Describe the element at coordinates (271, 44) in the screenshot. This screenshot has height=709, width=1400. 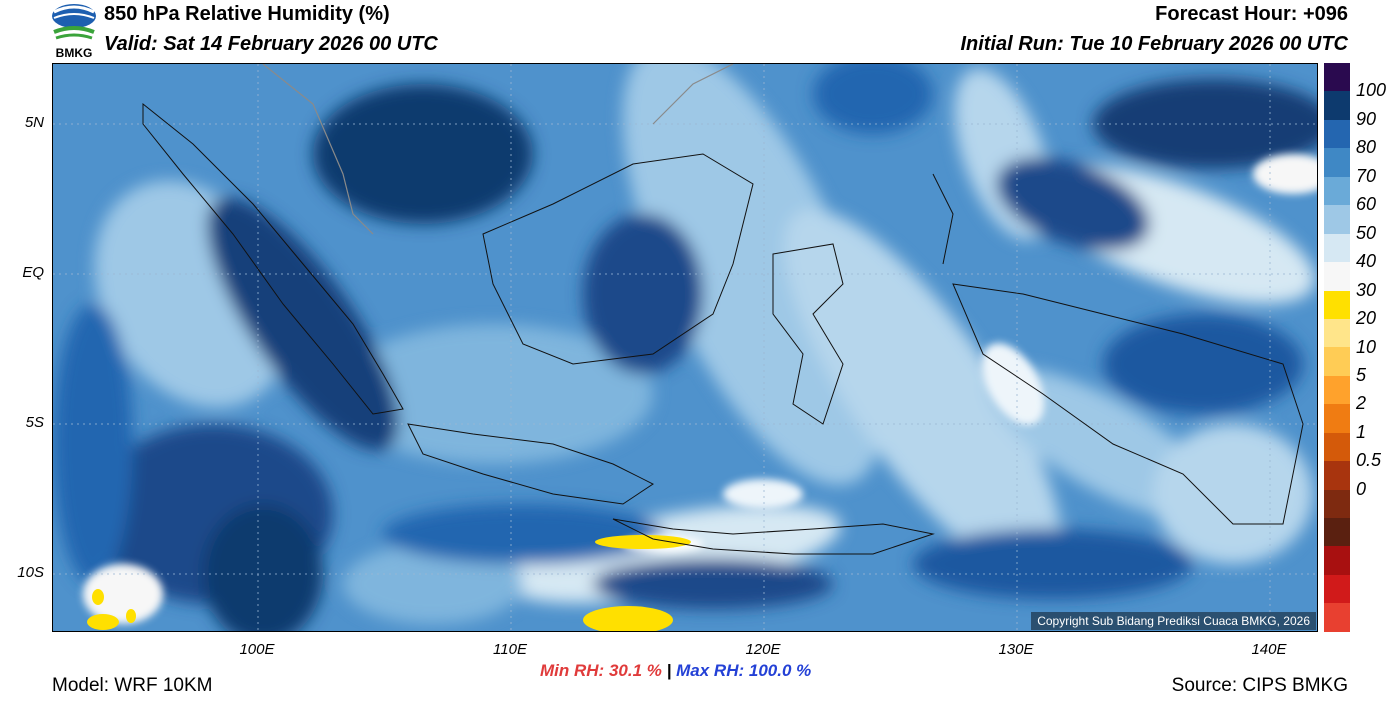
I see `valid-time: Valid: Sat 14 February 2026 00 UTC` at that location.